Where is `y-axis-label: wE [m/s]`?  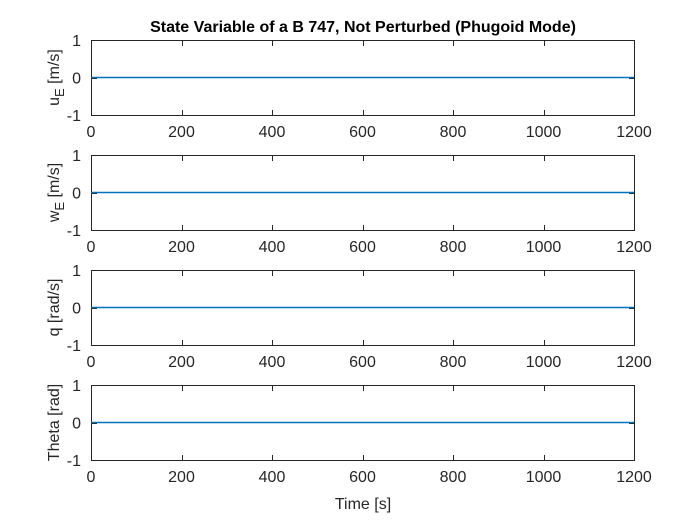
y-axis-label: wE [m/s] is located at coordinates (56, 193).